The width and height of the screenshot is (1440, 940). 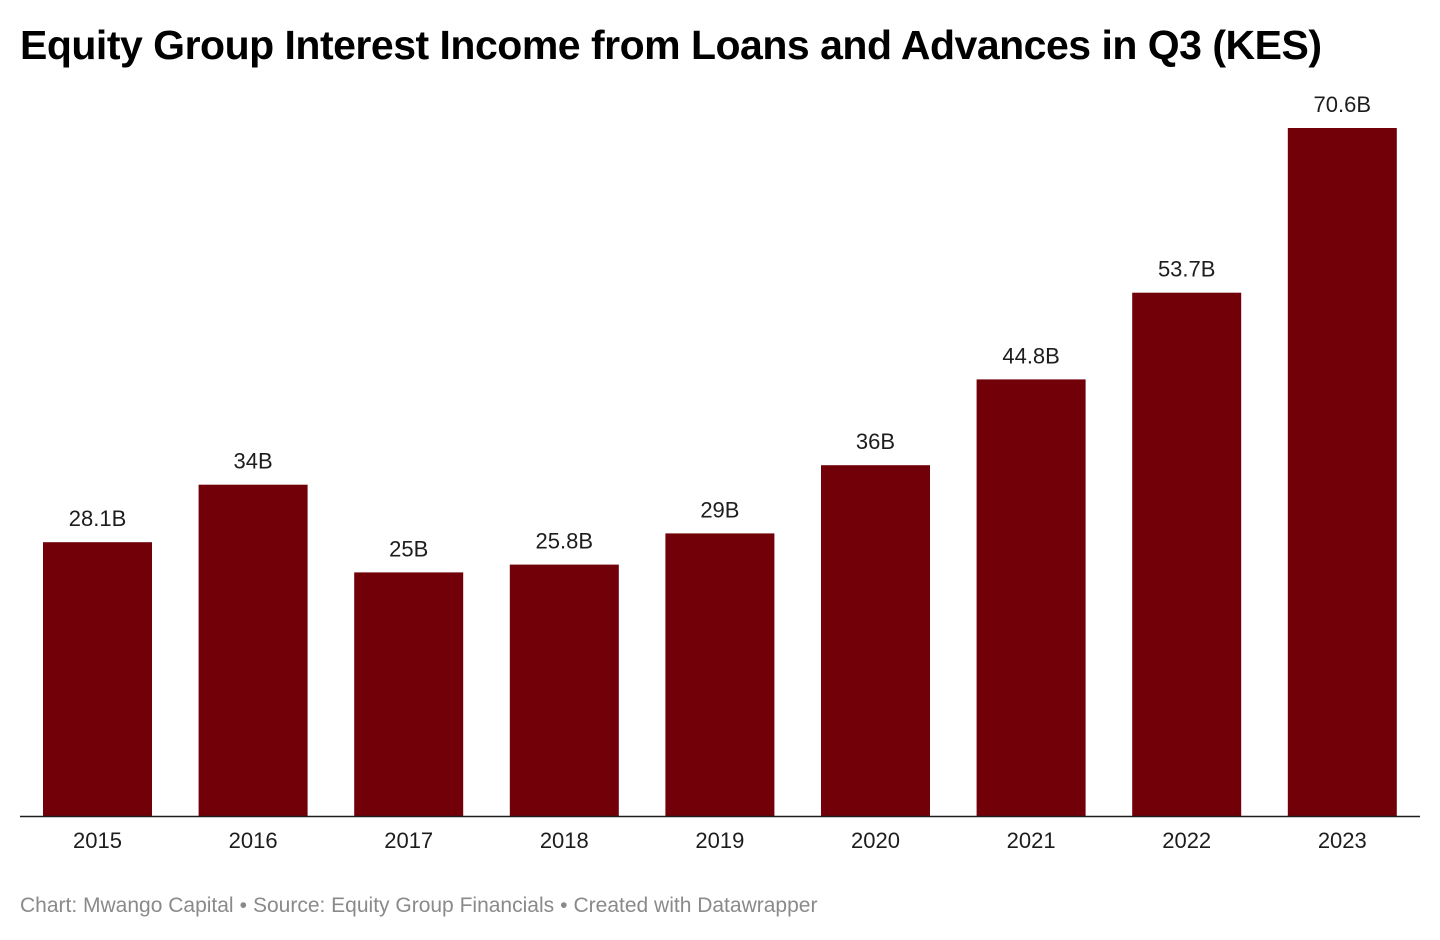 I want to click on value-label-2021: 44.8B, so click(x=1031, y=355).